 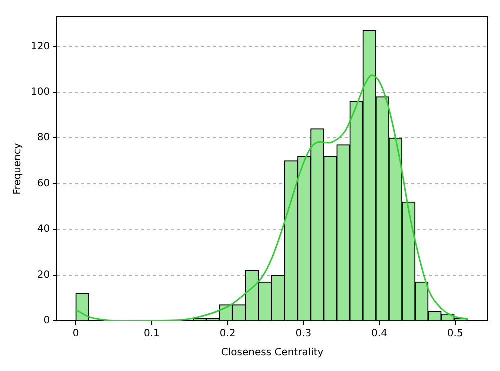 I want to click on x-tick-label: 0.5, so click(x=455, y=334).